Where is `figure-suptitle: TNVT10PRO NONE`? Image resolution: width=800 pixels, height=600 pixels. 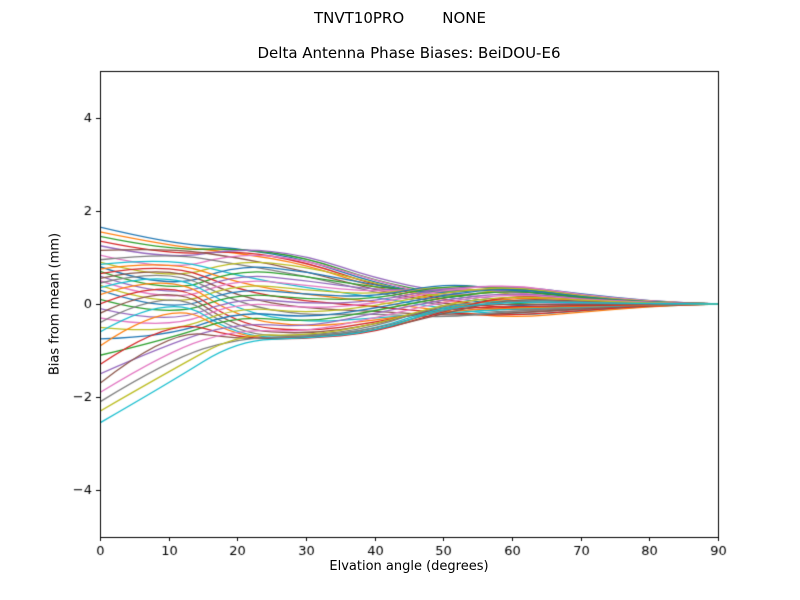 figure-suptitle: TNVT10PRO NONE is located at coordinates (400, 18).